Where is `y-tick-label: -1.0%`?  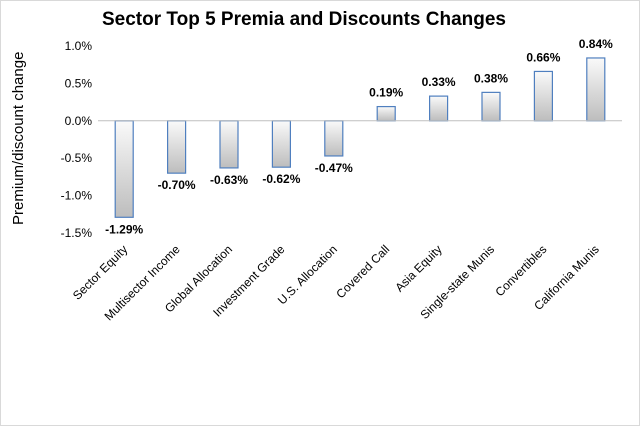
y-tick-label: -1.0% is located at coordinates (77, 196).